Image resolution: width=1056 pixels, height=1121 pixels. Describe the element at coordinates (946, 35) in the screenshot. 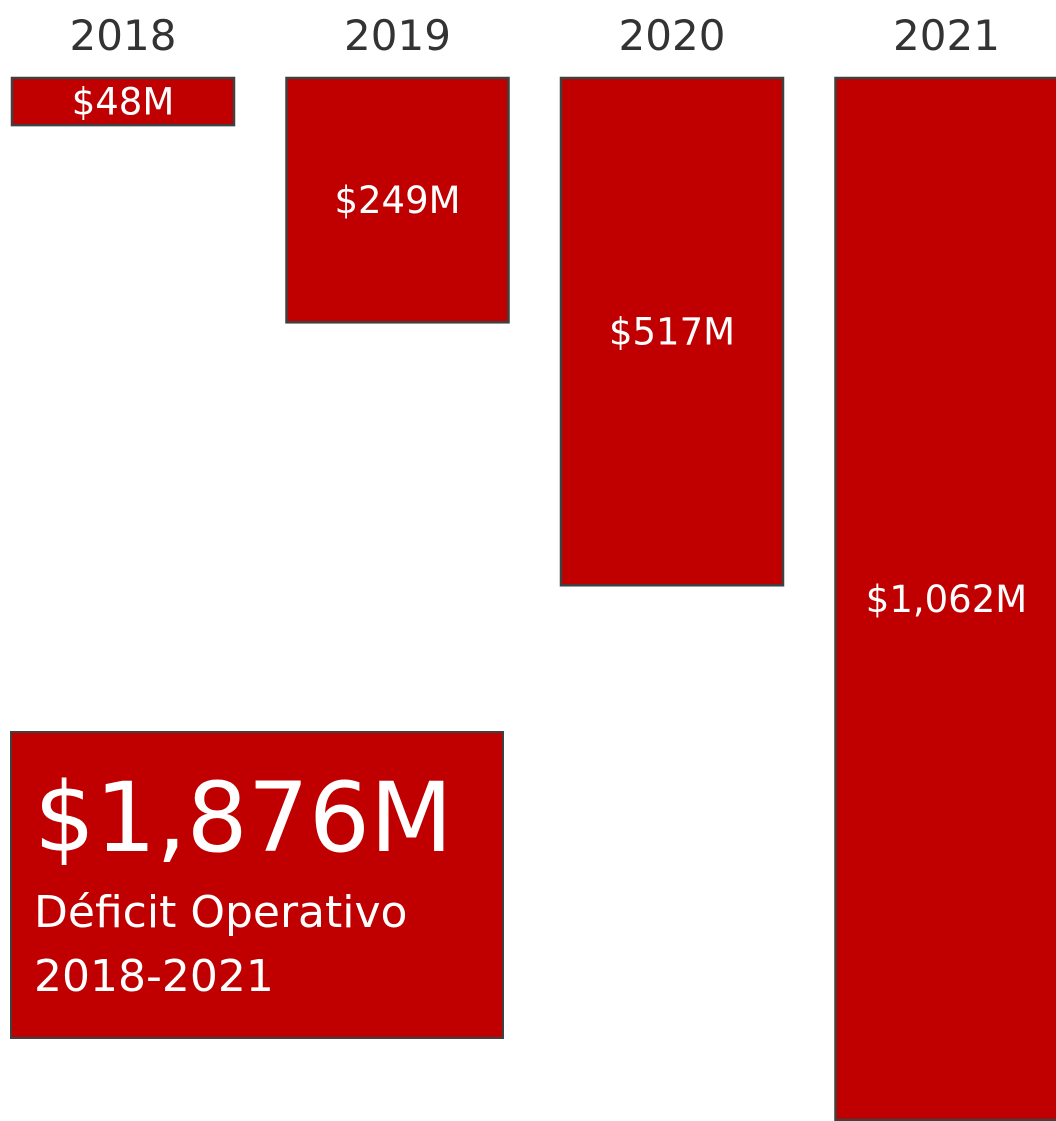

I see `year-label-2021: 2021` at that location.